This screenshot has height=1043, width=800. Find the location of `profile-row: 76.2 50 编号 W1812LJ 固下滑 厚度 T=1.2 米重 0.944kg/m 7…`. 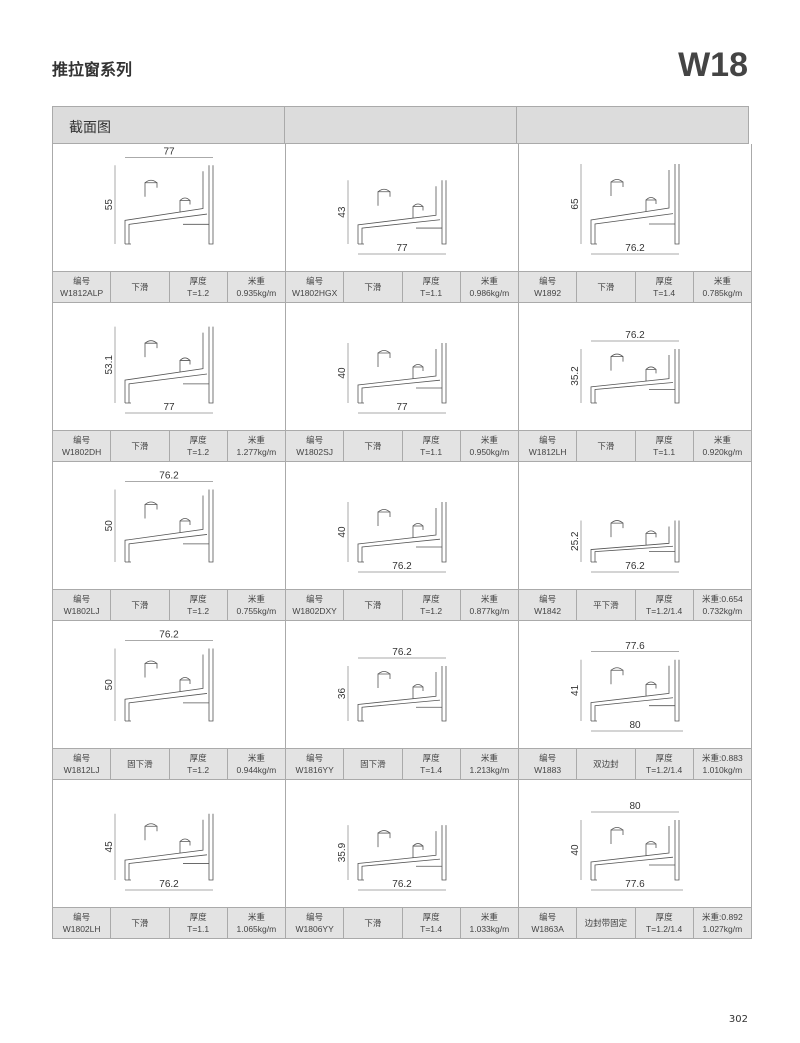

profile-row: 76.2 50 编号 W1812LJ 固下滑 厚度 T=1.2 米重 0.944kg/m 7… is located at coordinates (402, 700).